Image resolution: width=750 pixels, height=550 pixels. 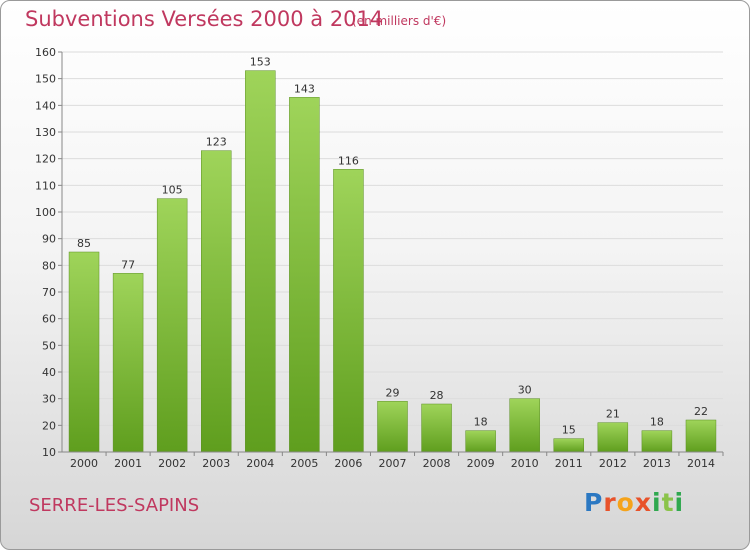 I want to click on place-name: SERRE-LES-SAPINS, so click(x=114, y=505).